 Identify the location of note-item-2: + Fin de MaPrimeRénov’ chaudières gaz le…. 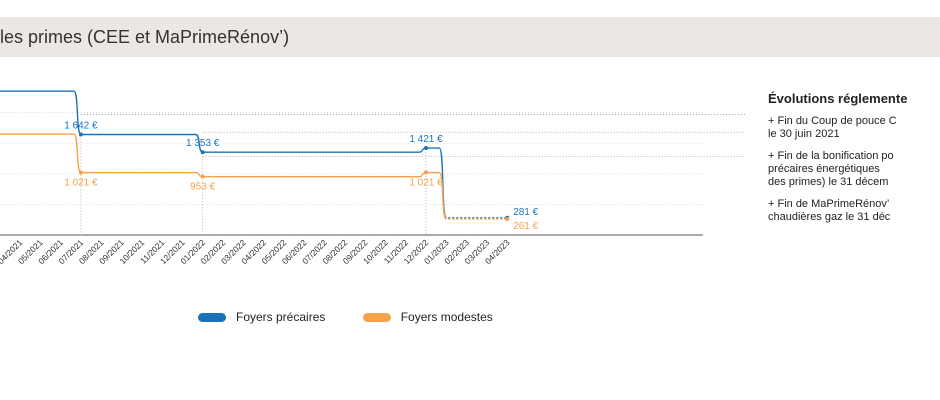
(854, 211).